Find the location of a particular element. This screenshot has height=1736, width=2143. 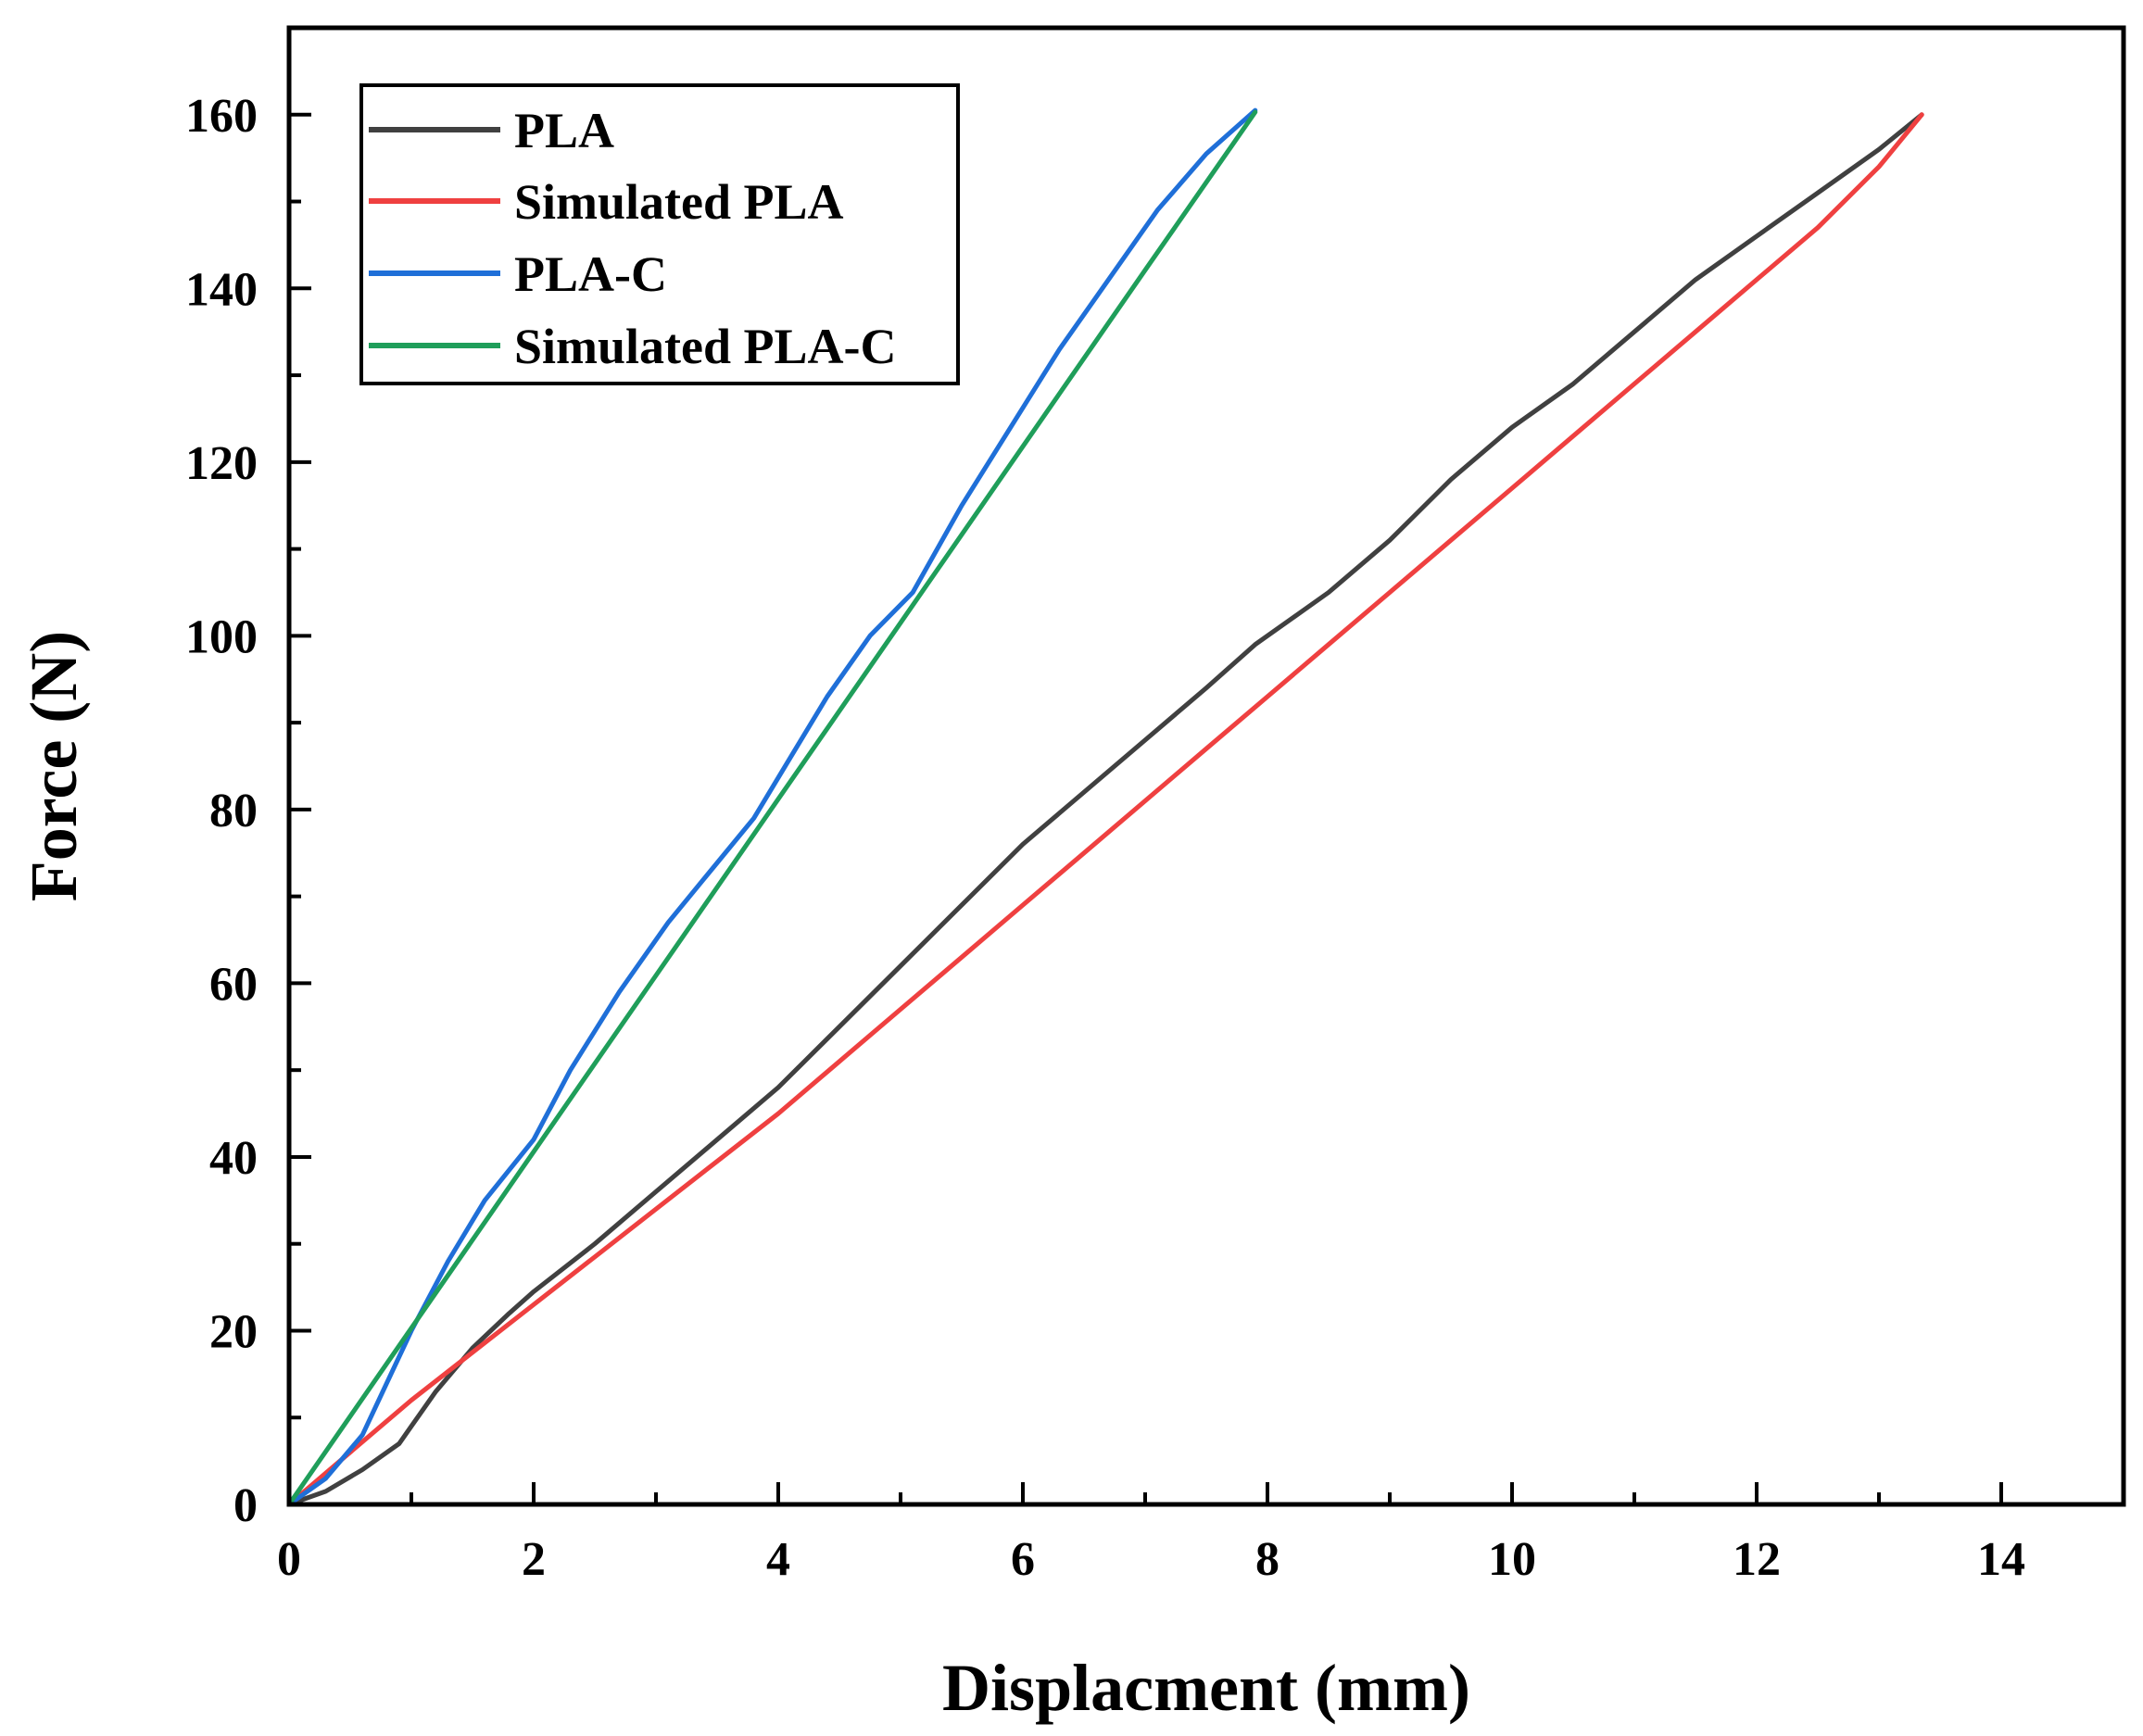

y-tick-label: 160 is located at coordinates (221, 116).